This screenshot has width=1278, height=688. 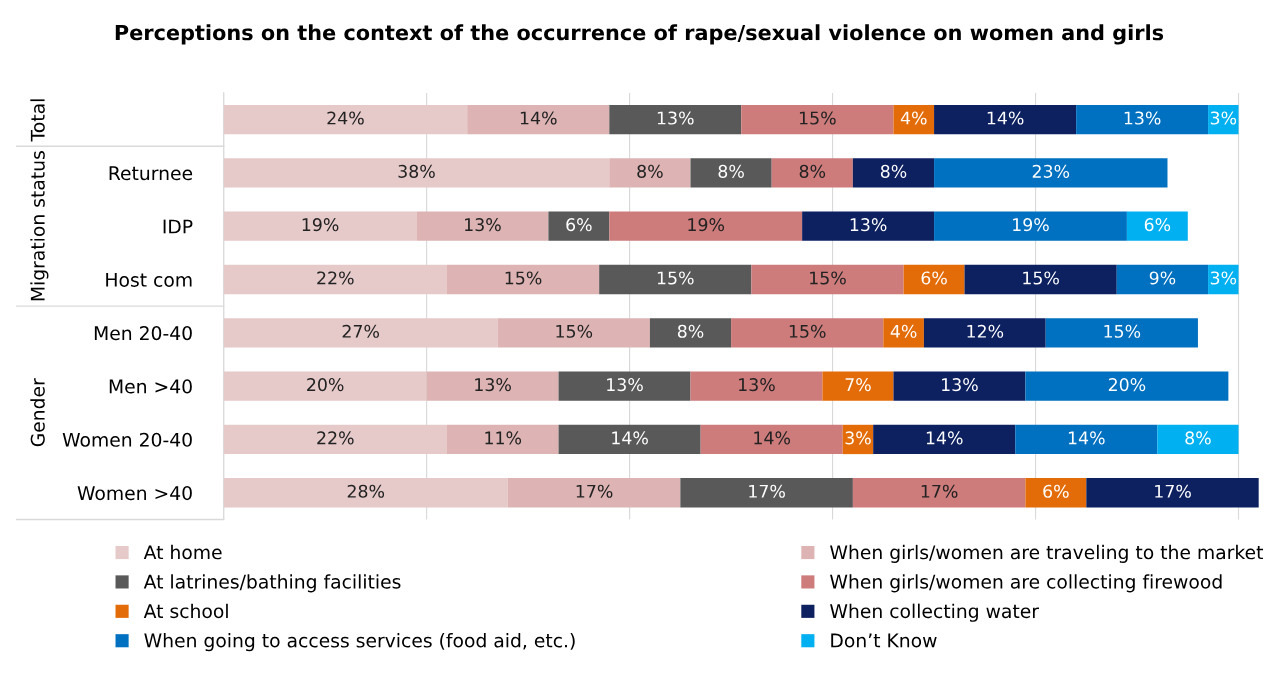 I want to click on chart-title: Perceptions on the context of the occurrence of rape/sexual violence on women and girls, so click(x=639, y=34).